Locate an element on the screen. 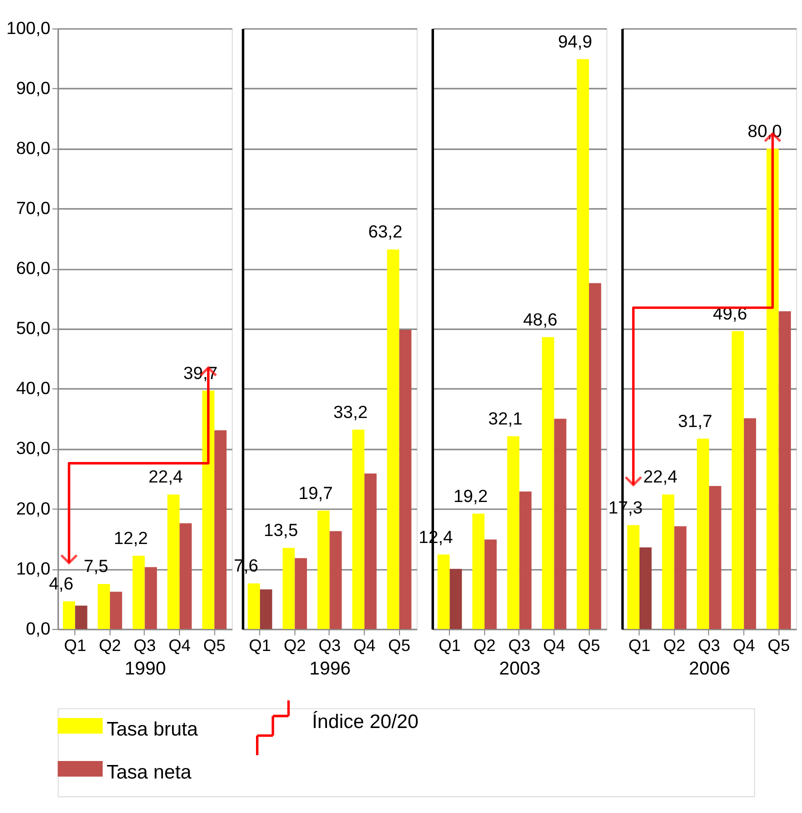  x-axis-title: 1996 is located at coordinates (330, 667).